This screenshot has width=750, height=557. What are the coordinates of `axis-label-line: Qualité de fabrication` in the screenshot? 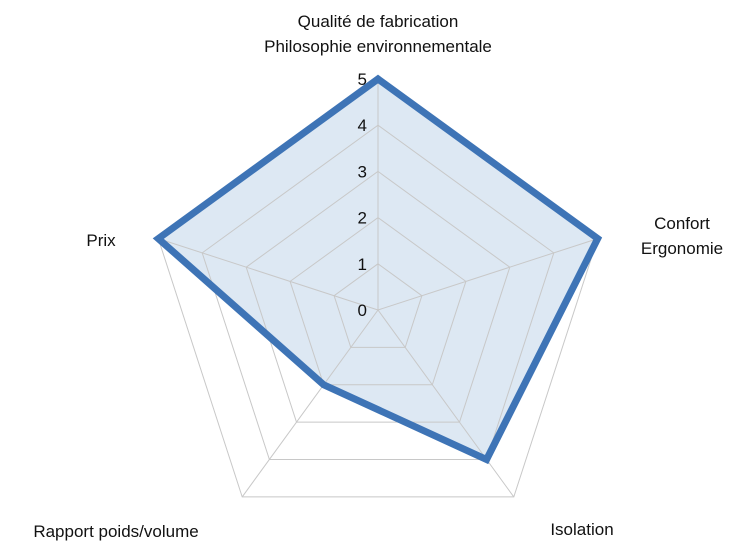 It's located at (378, 21).